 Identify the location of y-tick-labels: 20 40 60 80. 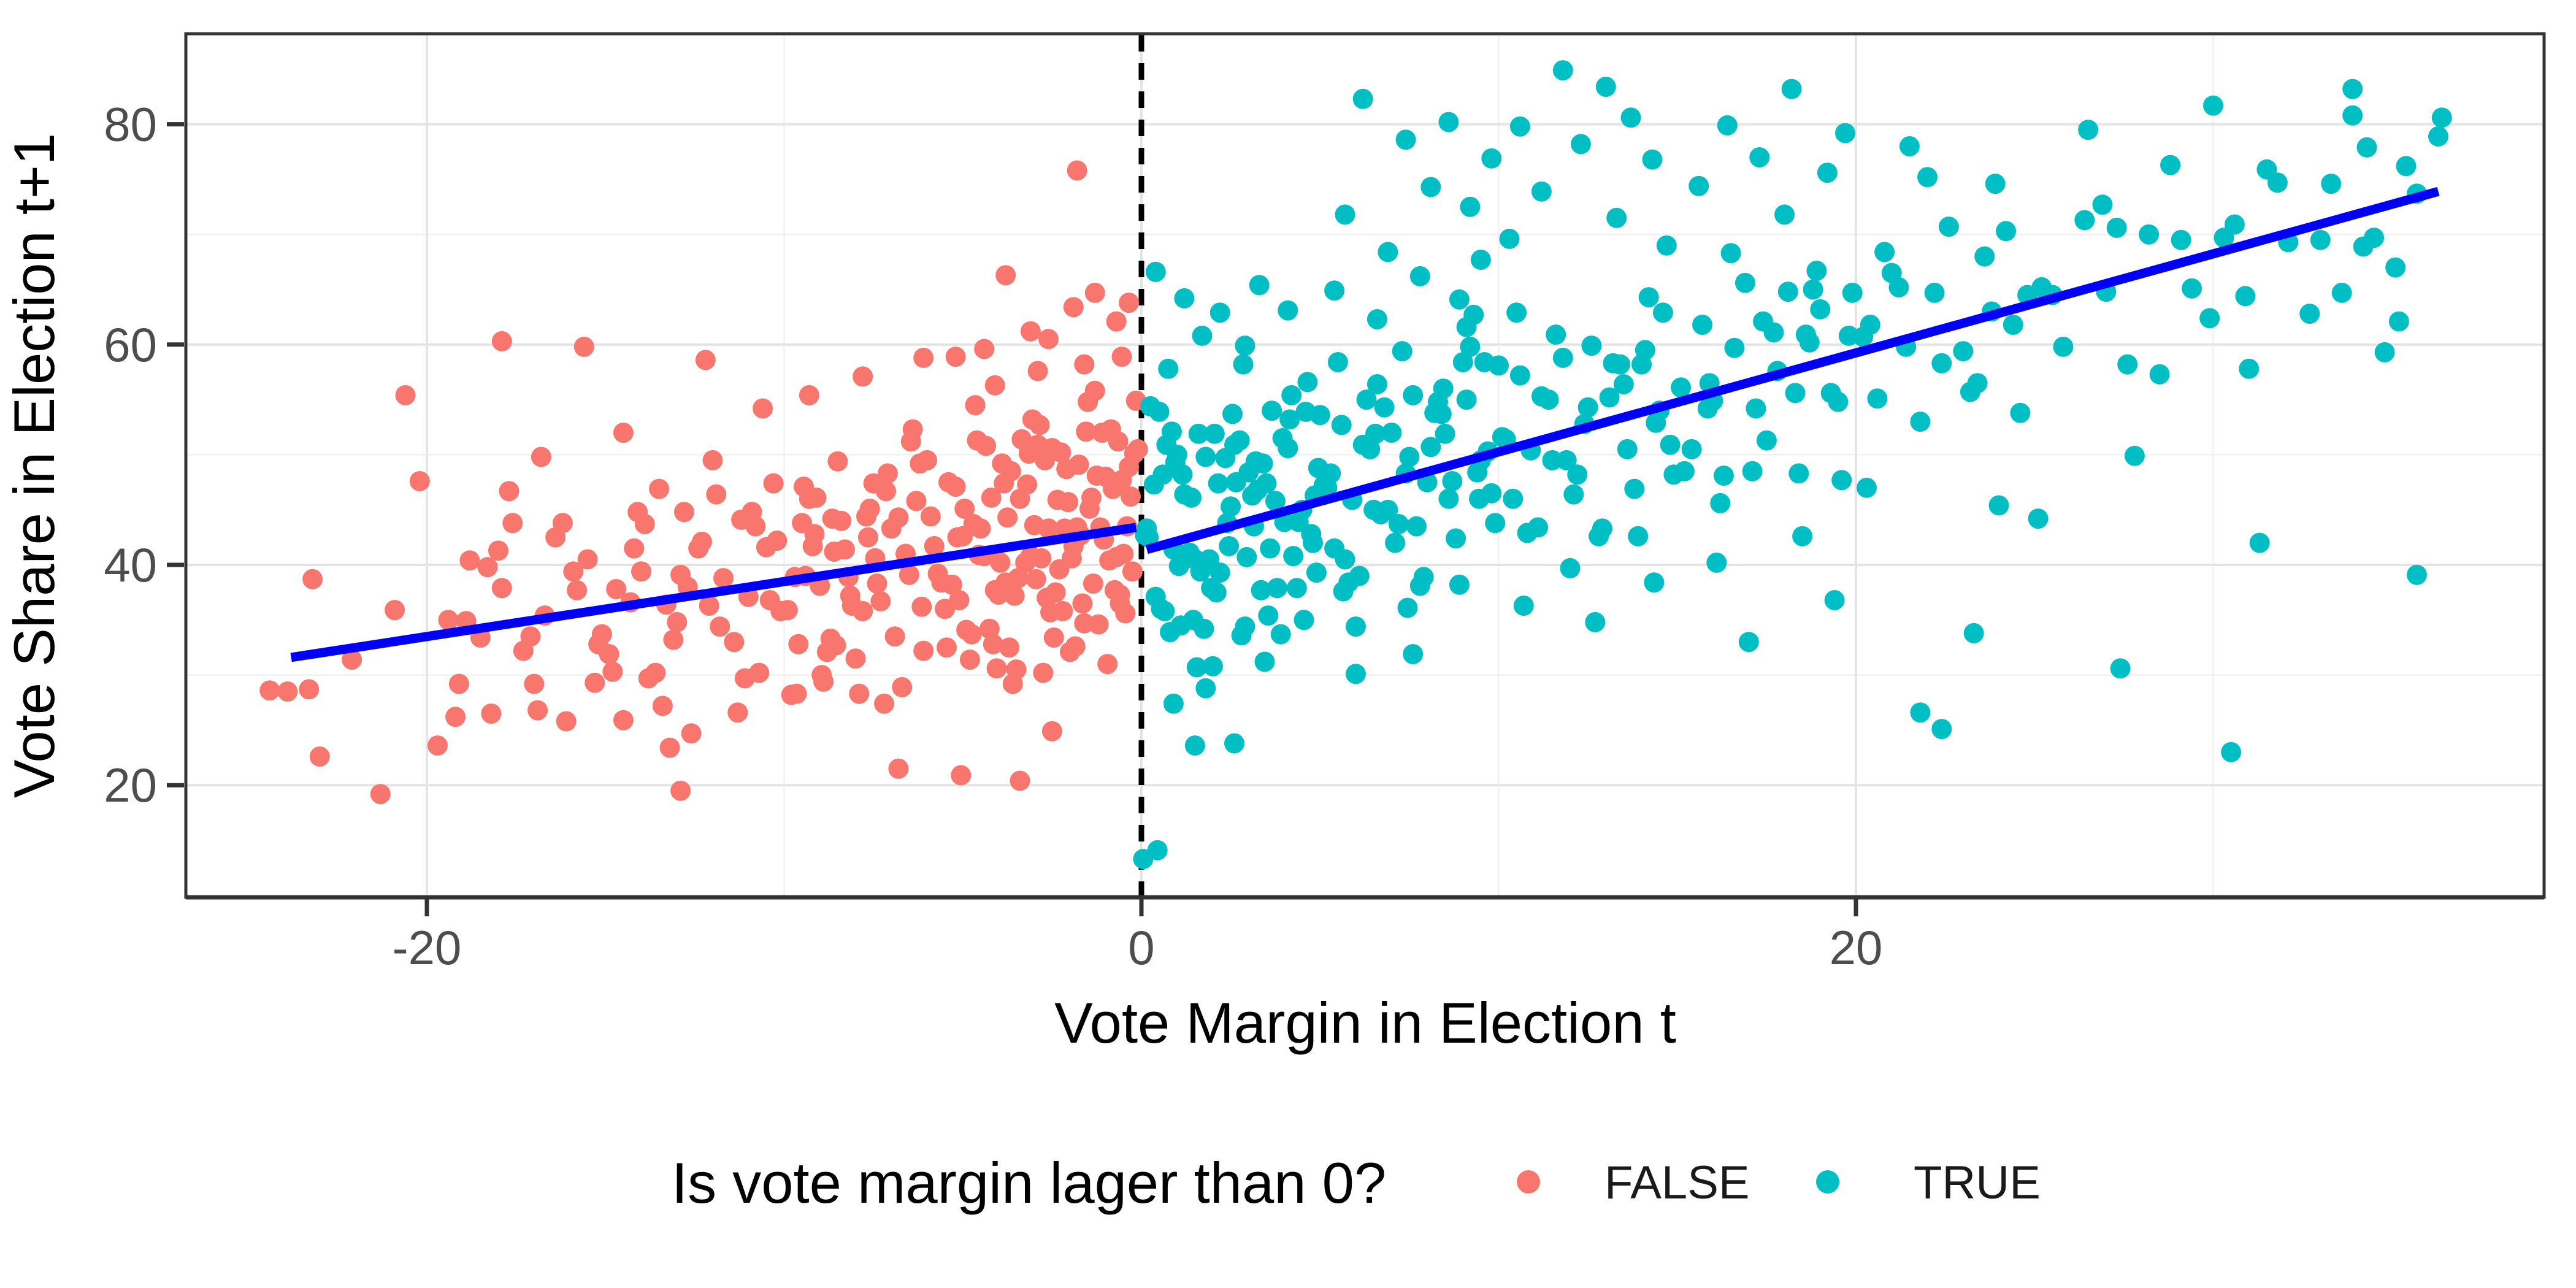
(130, 455).